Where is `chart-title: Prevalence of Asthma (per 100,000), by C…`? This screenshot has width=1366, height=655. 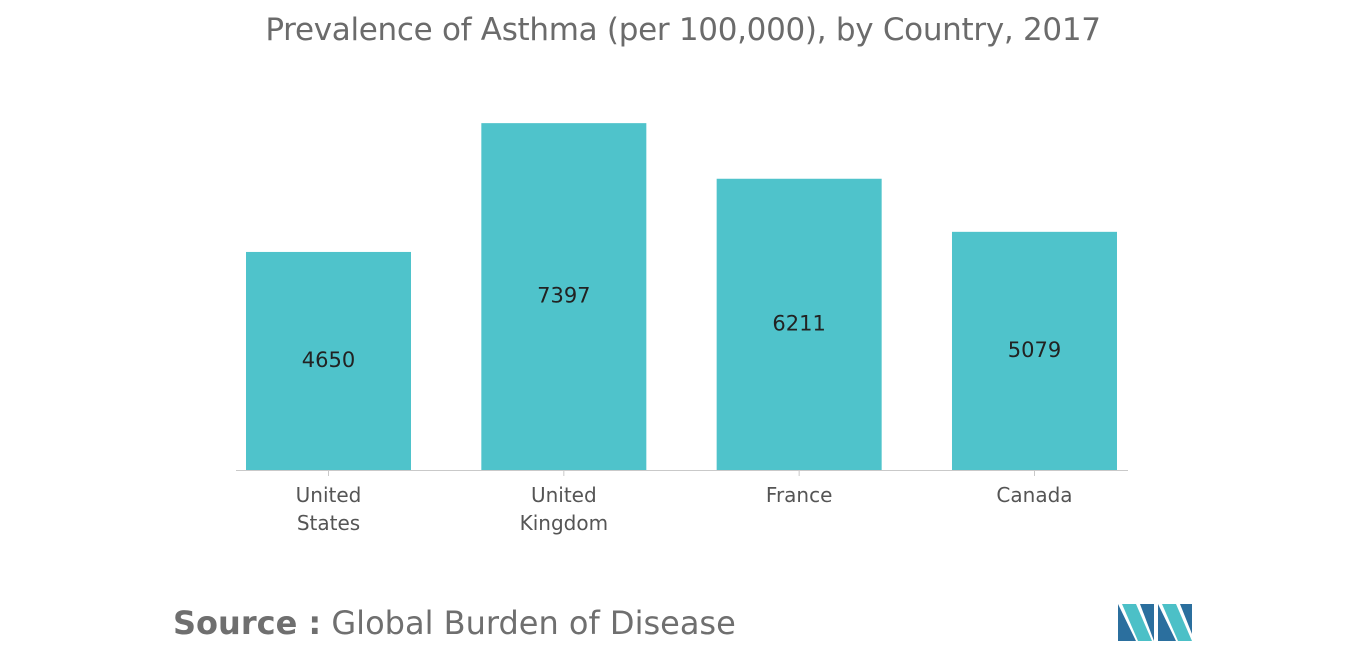 chart-title: Prevalence of Asthma (per 100,000), by C… is located at coordinates (683, 30).